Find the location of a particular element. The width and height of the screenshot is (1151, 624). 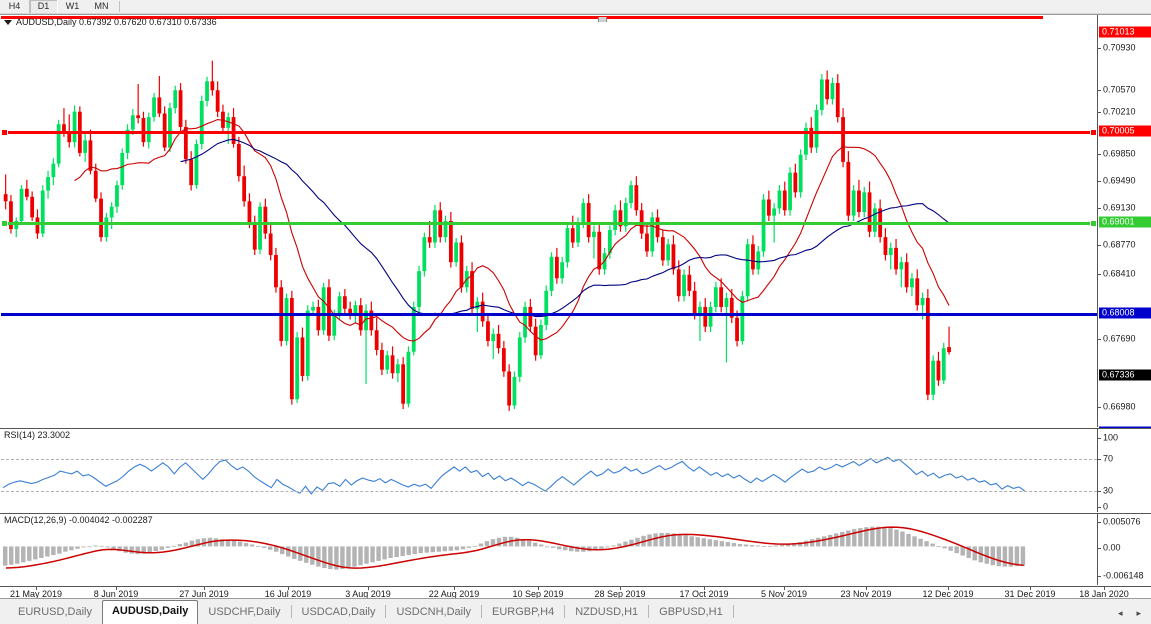

timeframe-button-d1: D1 is located at coordinates (43, 6).